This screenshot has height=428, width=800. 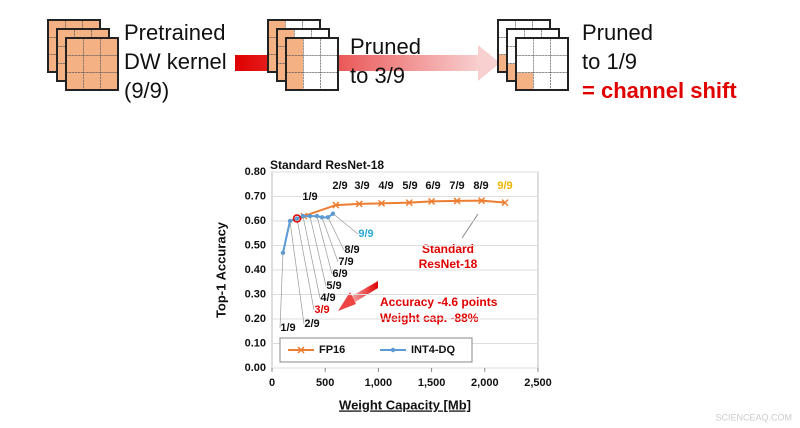 I want to click on legend-label: FP16, so click(x=332, y=350).